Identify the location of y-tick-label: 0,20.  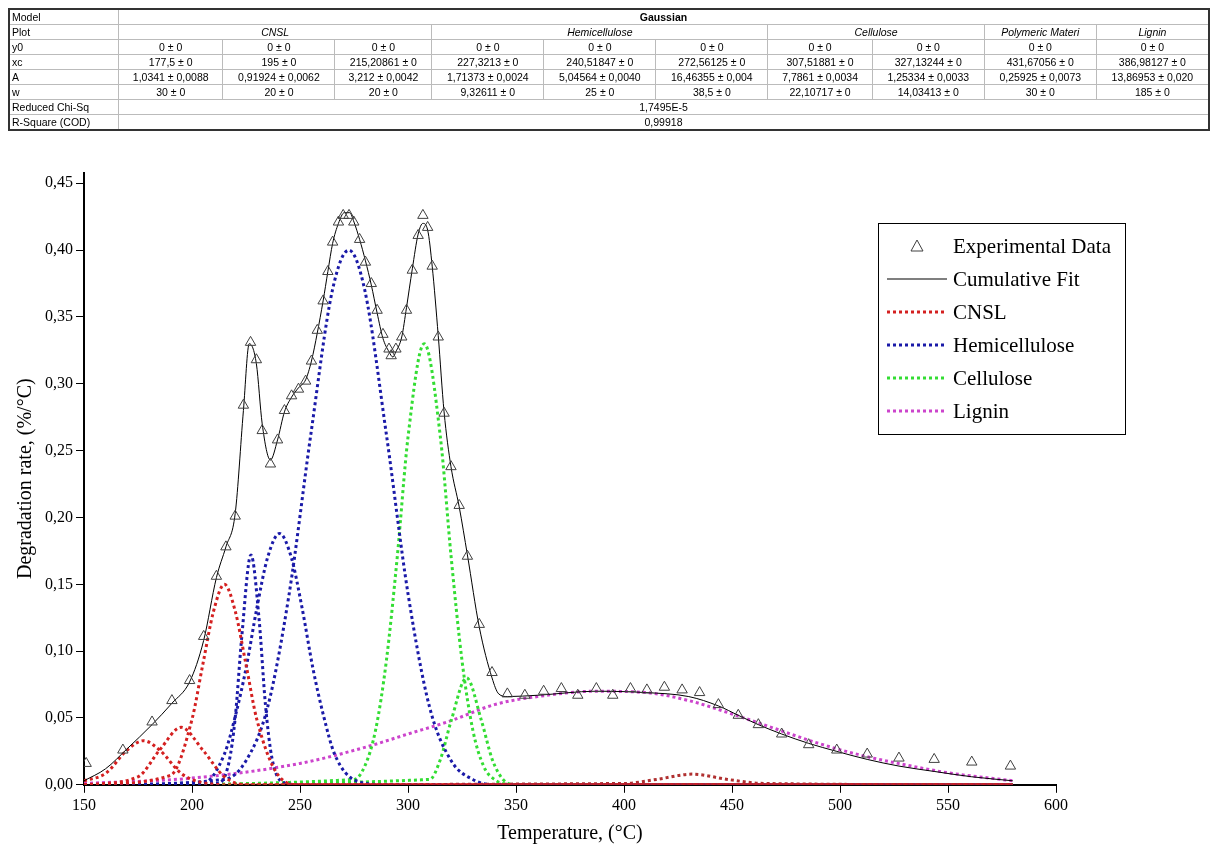
(59, 516).